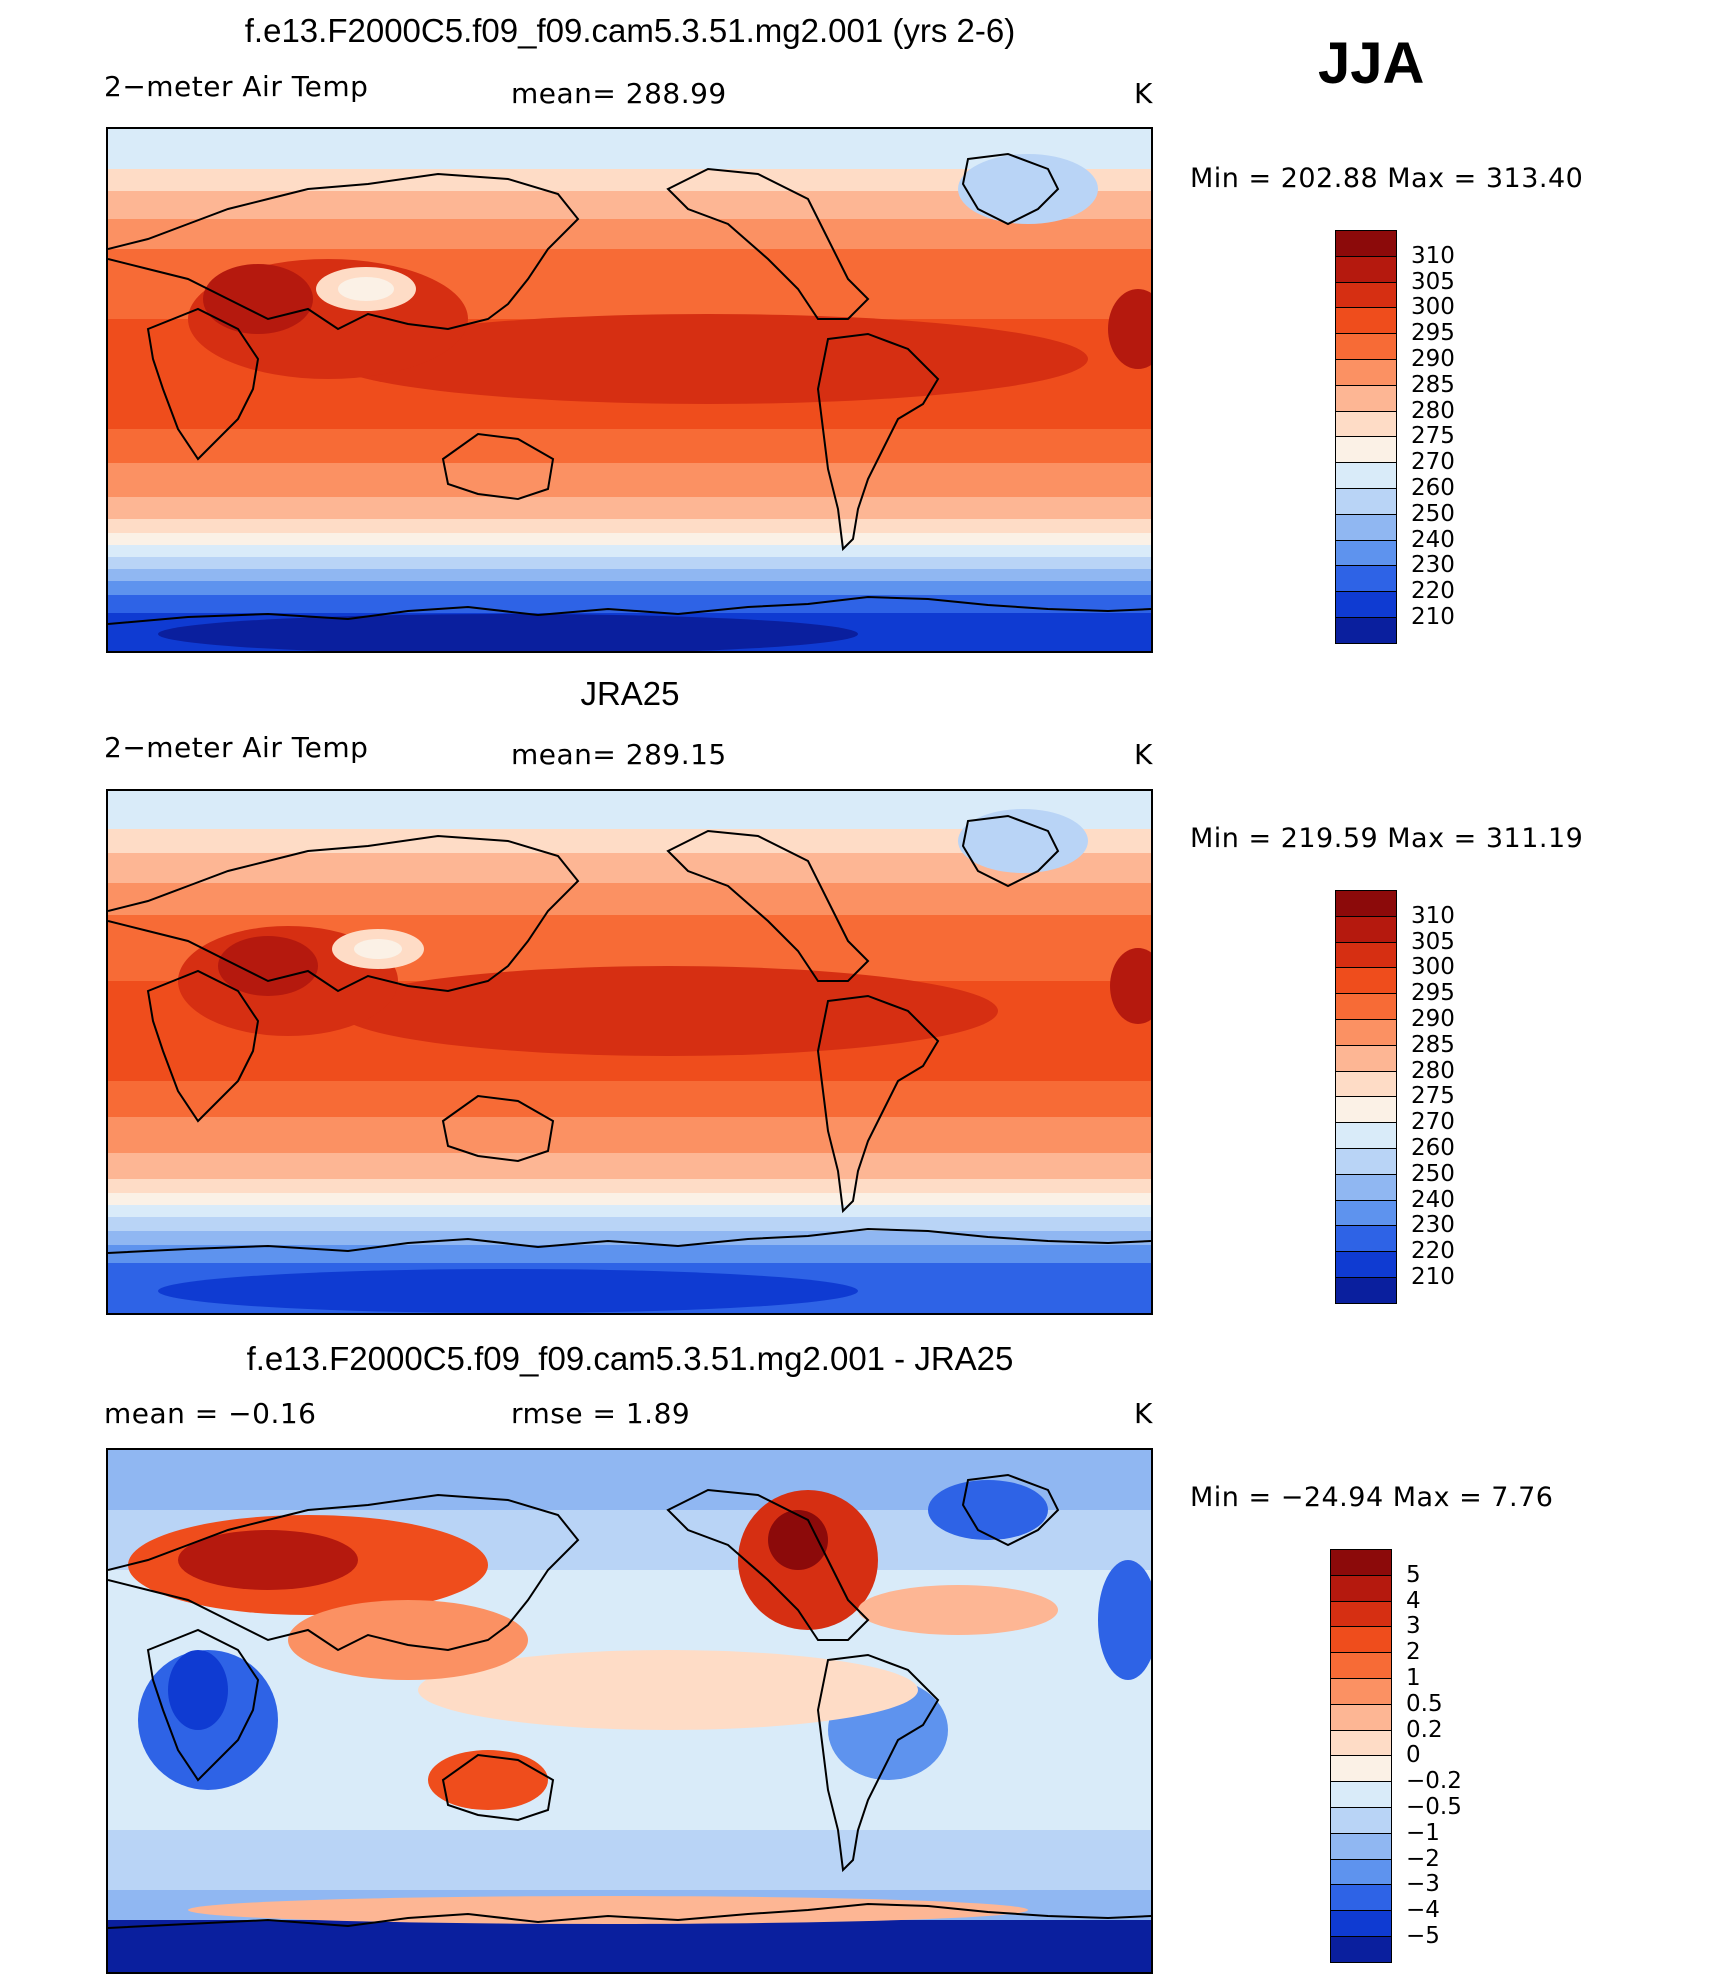  I want to click on panel-2-units-label: K, so click(1143, 754).